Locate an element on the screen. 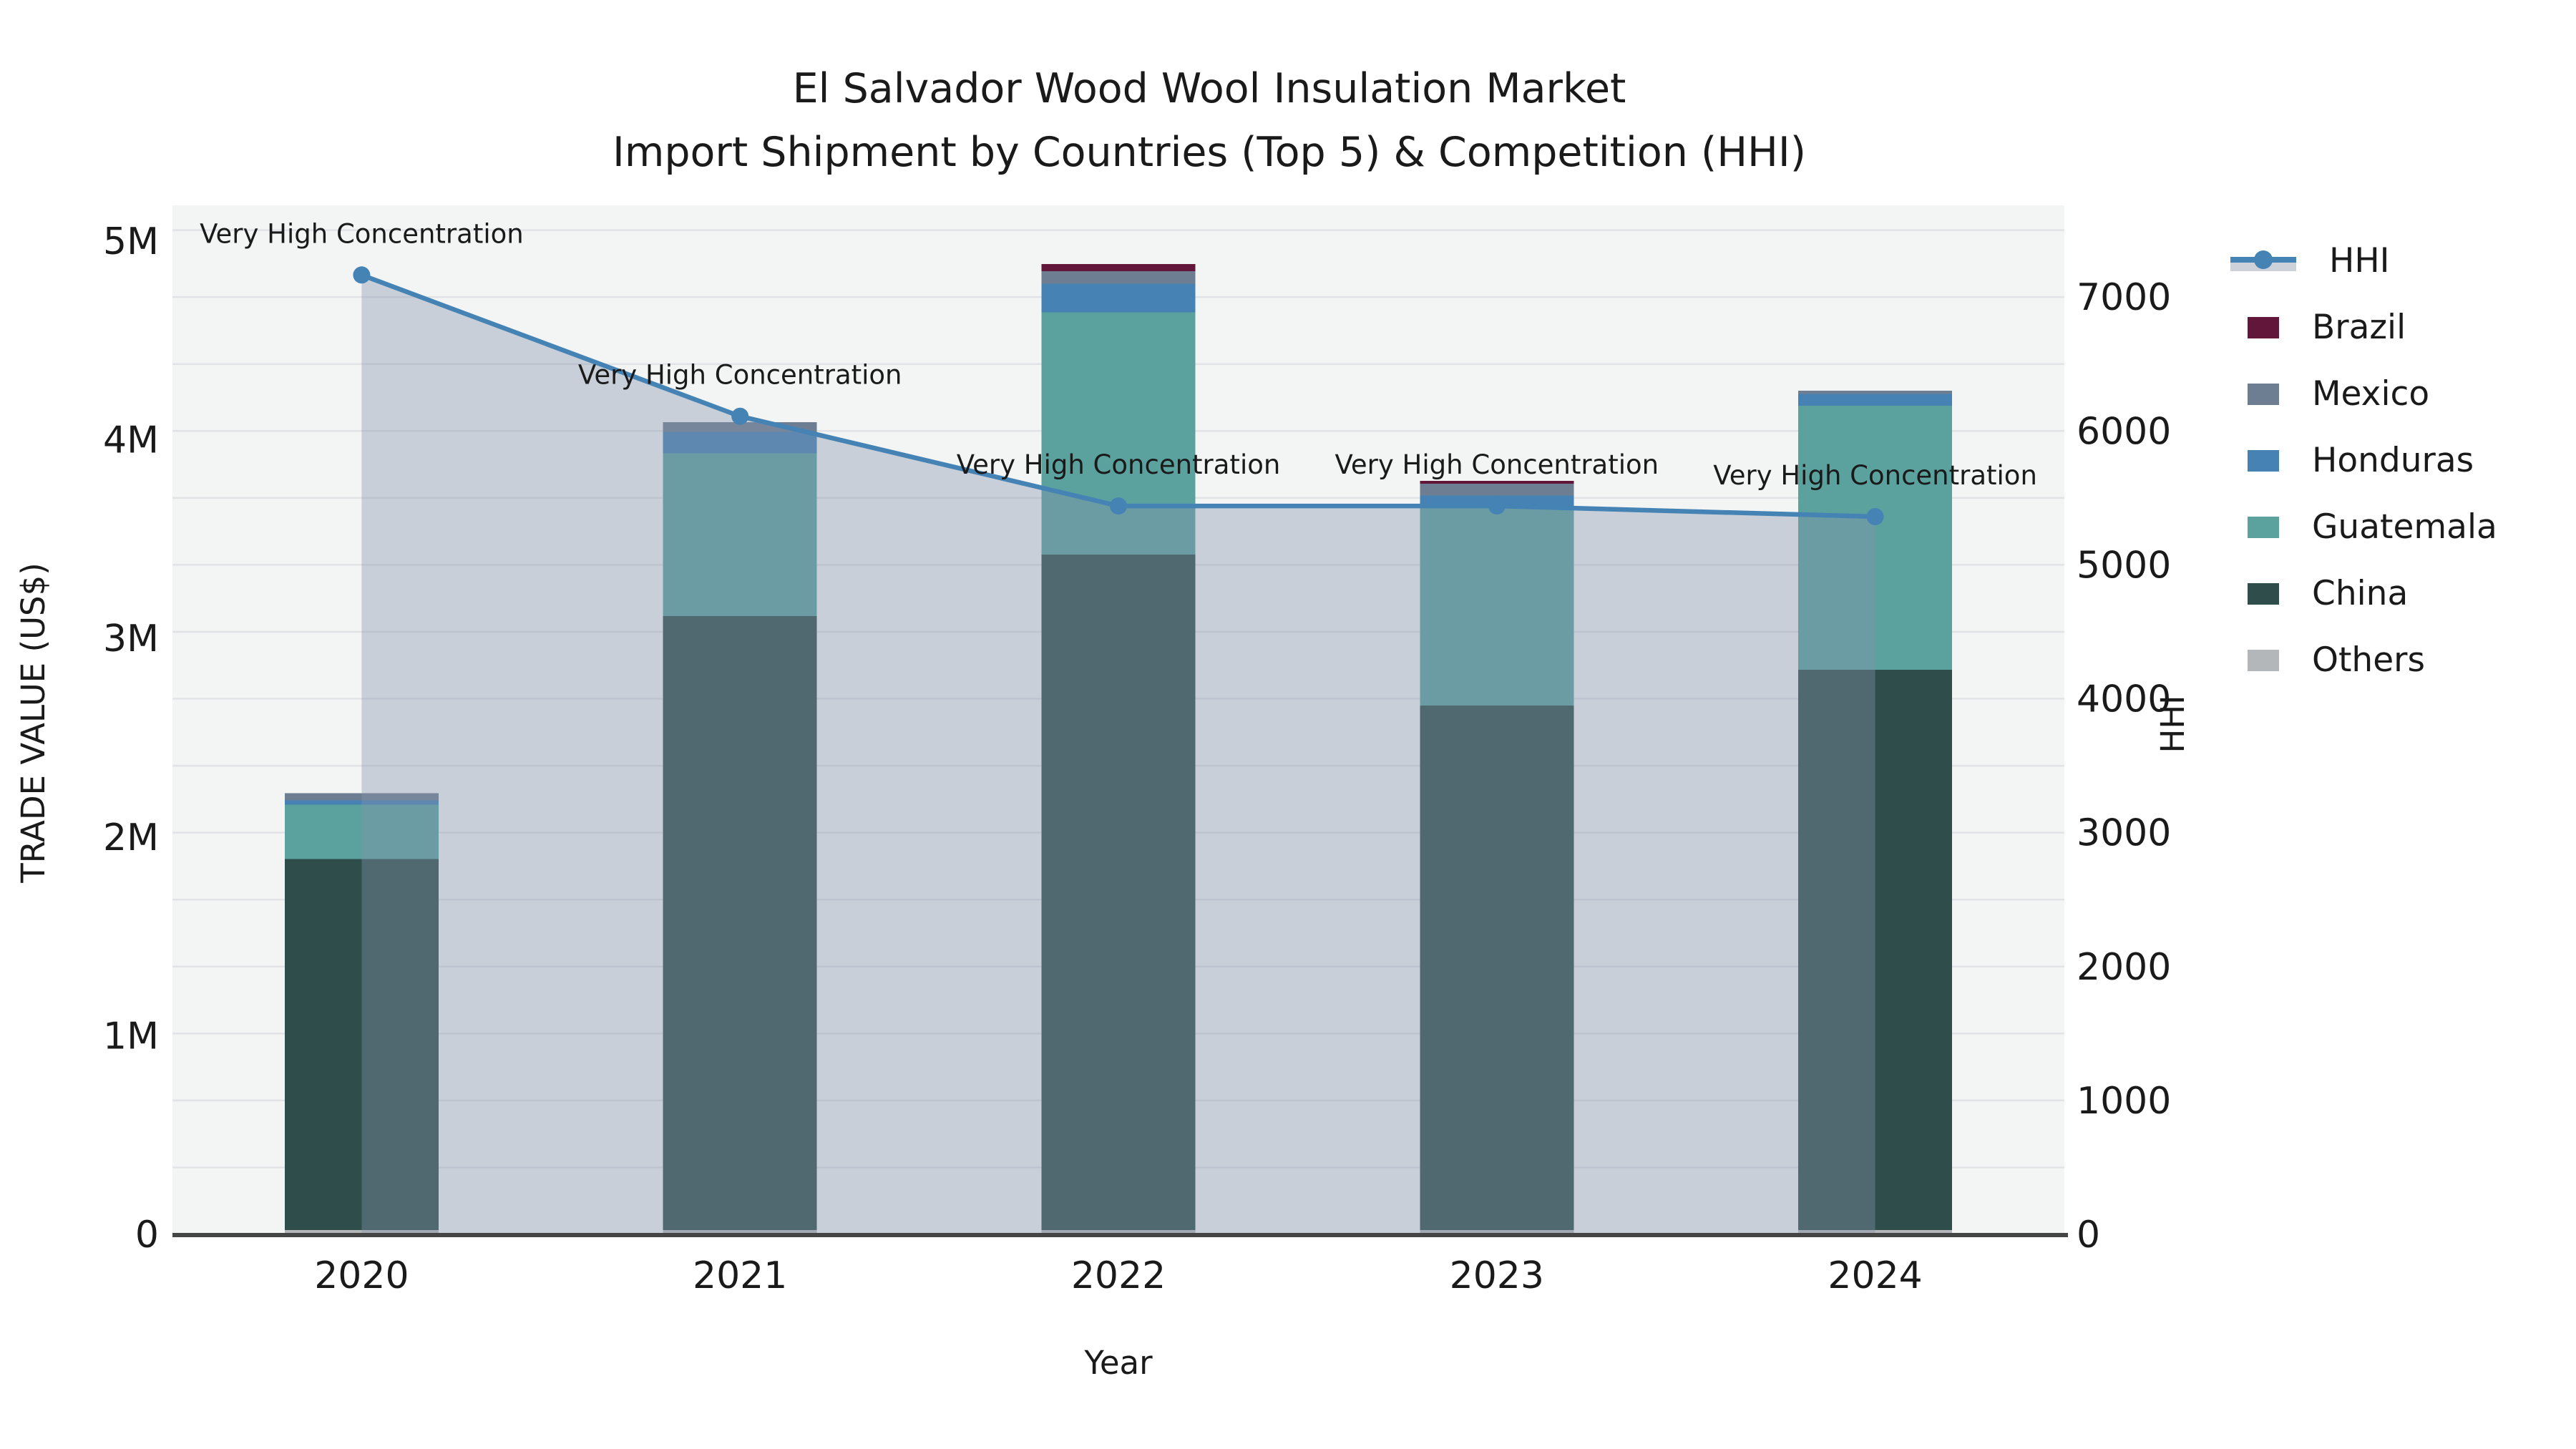 This screenshot has width=2576, height=1449. hhi-marker-2021 is located at coordinates (740, 416).